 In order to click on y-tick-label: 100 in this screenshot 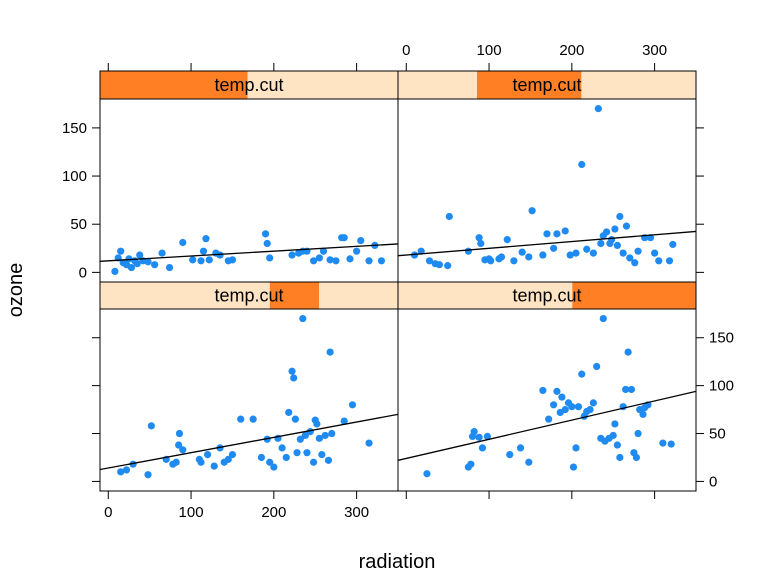, I will do `click(721, 386)`.